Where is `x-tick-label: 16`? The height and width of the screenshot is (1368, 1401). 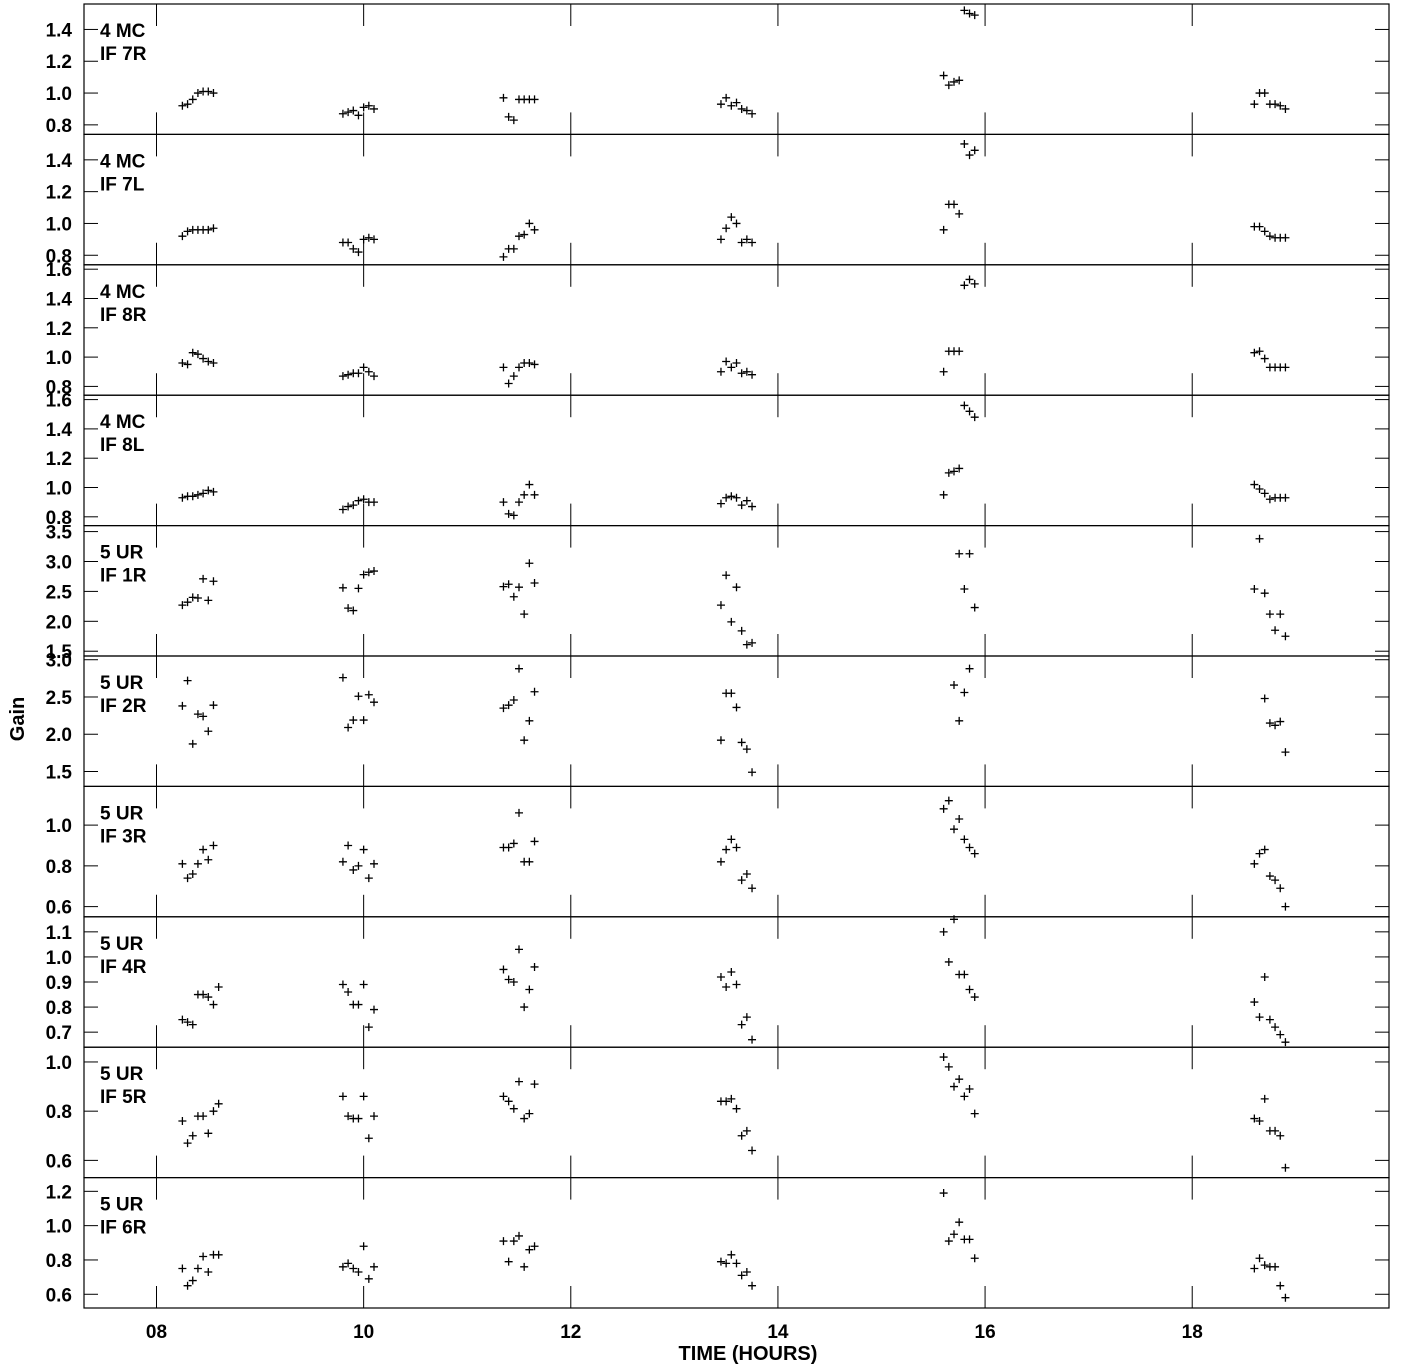
x-tick-label: 16 is located at coordinates (985, 1332).